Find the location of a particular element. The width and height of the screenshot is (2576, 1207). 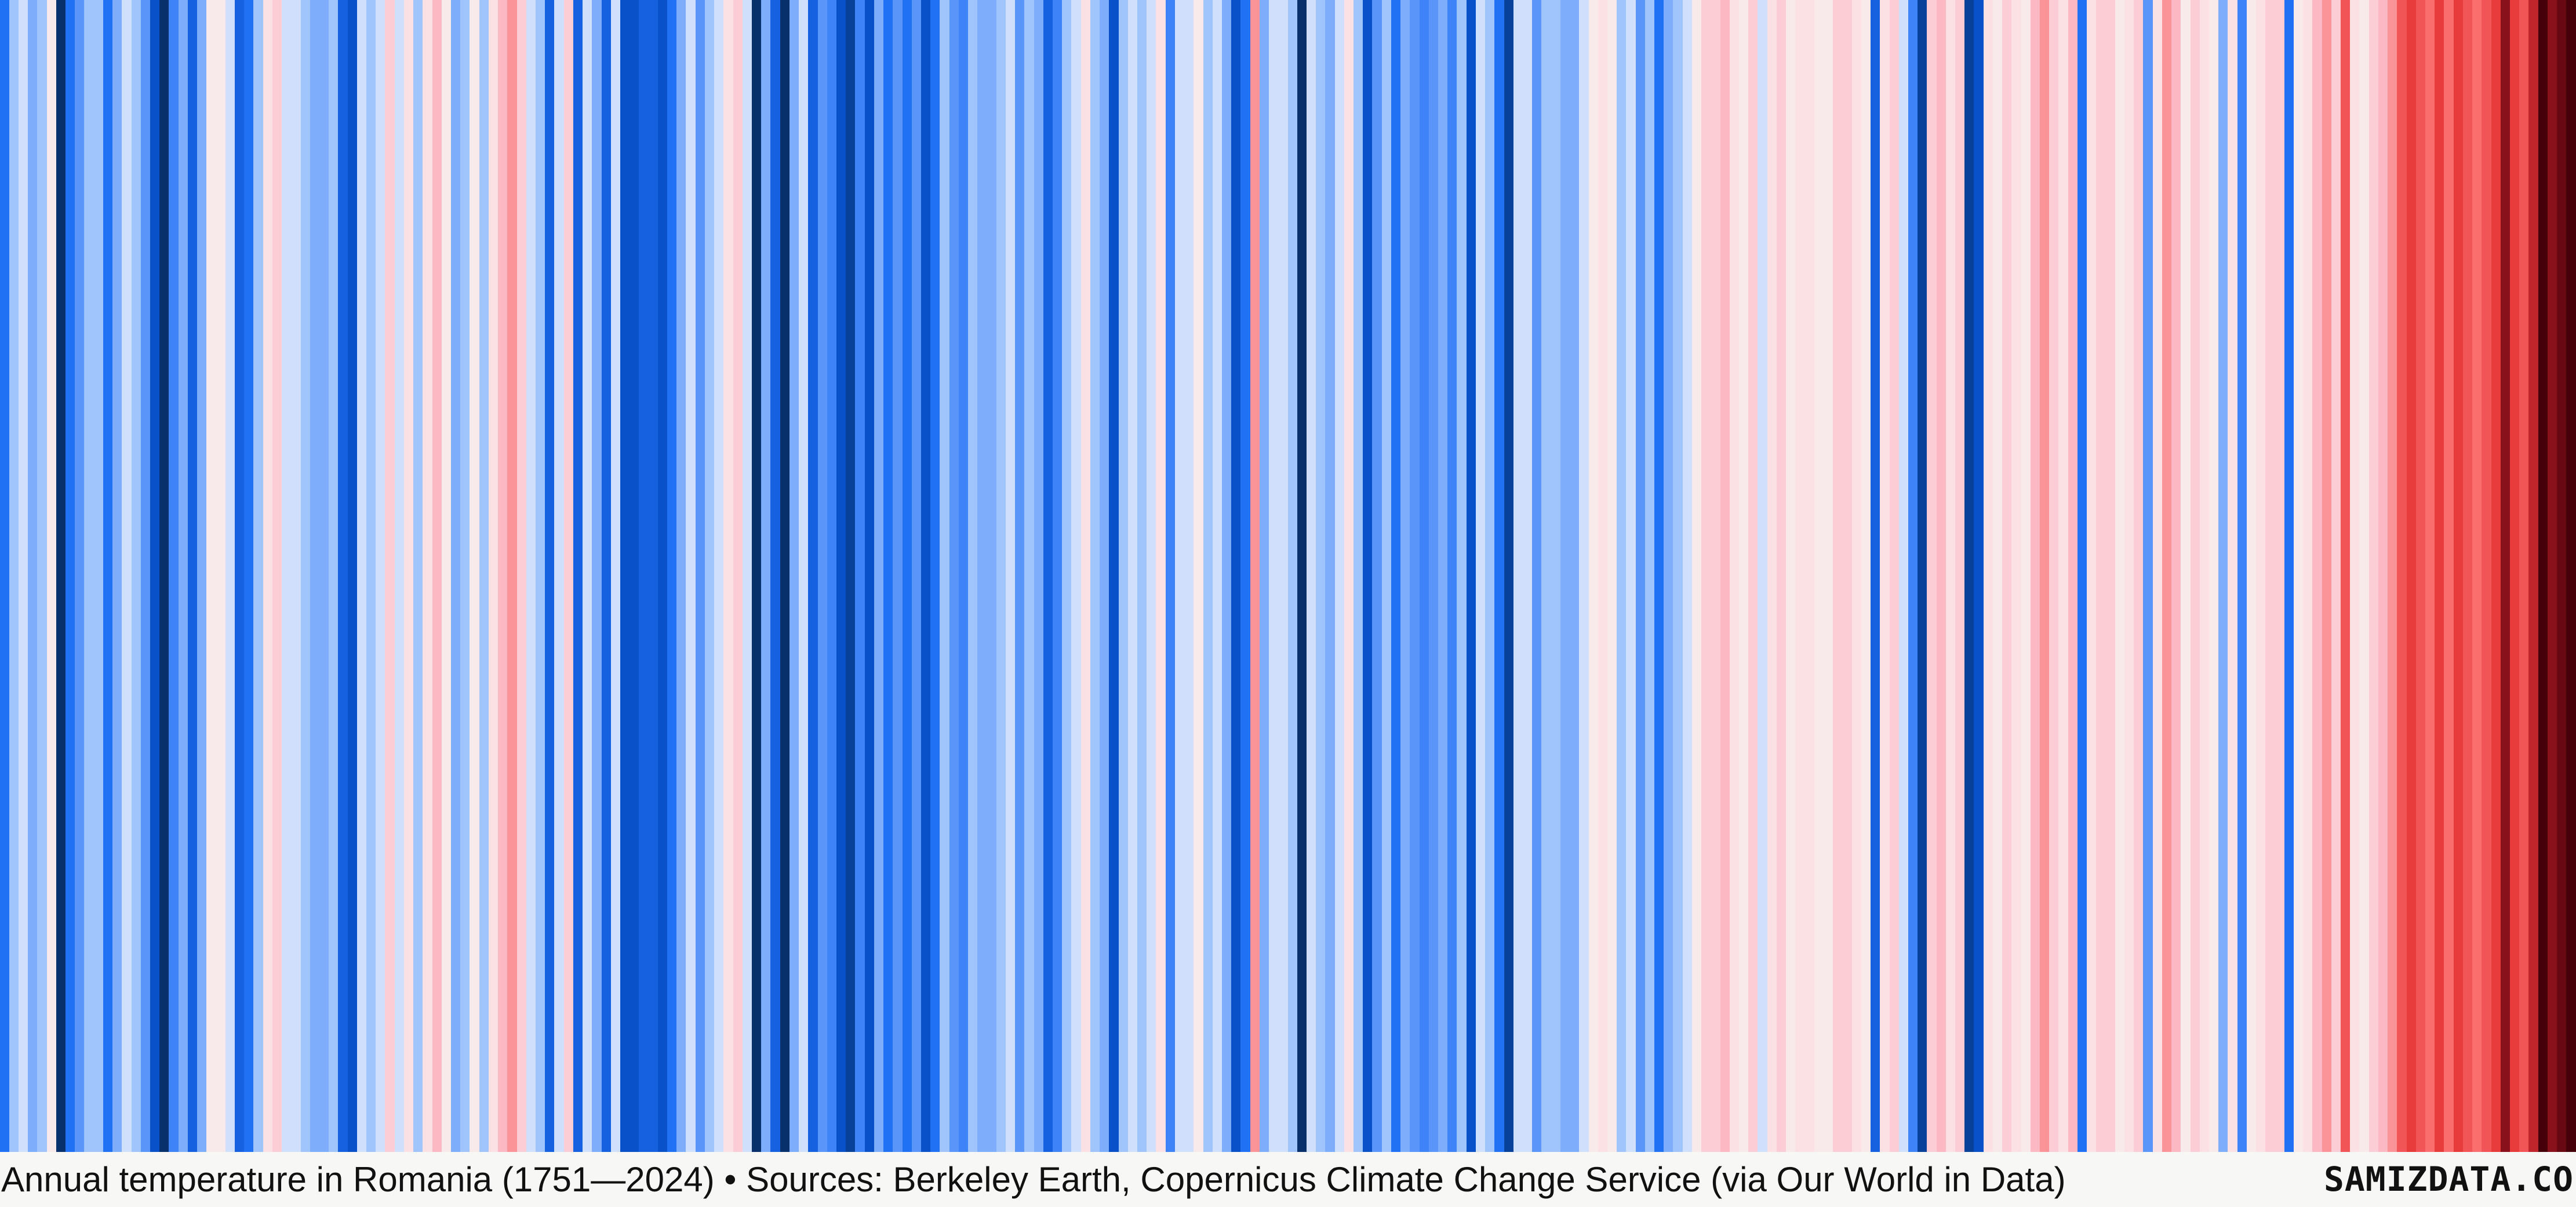

stripe-1999 is located at coordinates (2336, 576).